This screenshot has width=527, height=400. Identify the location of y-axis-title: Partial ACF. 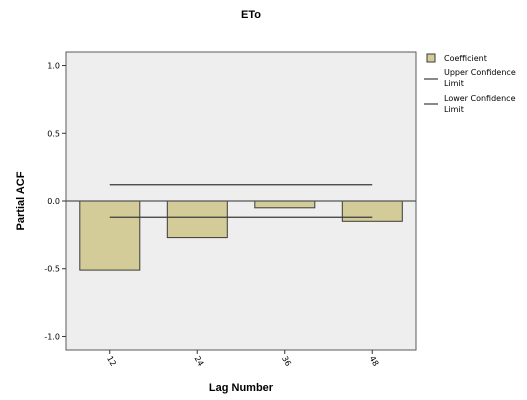
(21, 200).